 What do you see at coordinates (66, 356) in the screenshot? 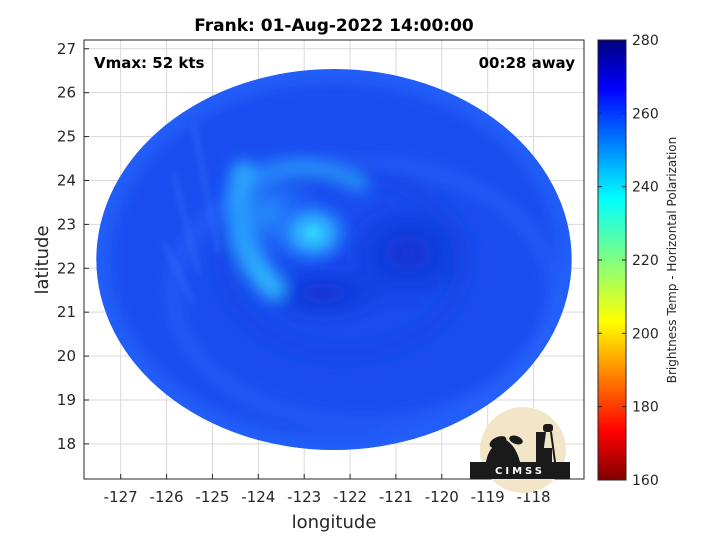
I see `y-tick-label: 20` at bounding box center [66, 356].